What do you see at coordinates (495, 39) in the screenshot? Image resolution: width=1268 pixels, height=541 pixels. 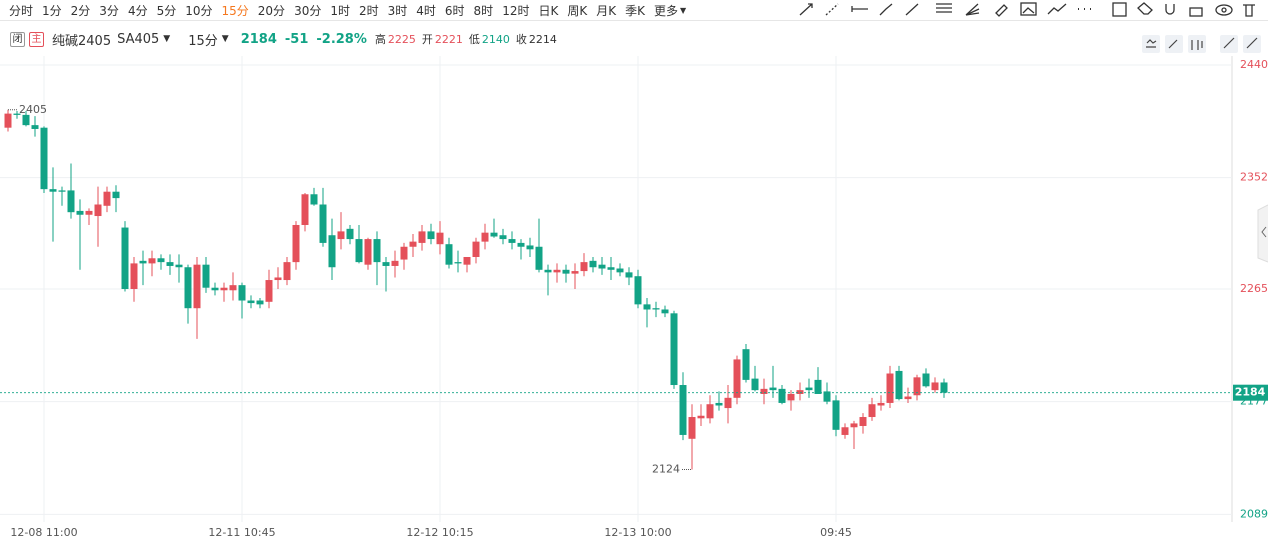 I see `stat-value: 2140` at bounding box center [495, 39].